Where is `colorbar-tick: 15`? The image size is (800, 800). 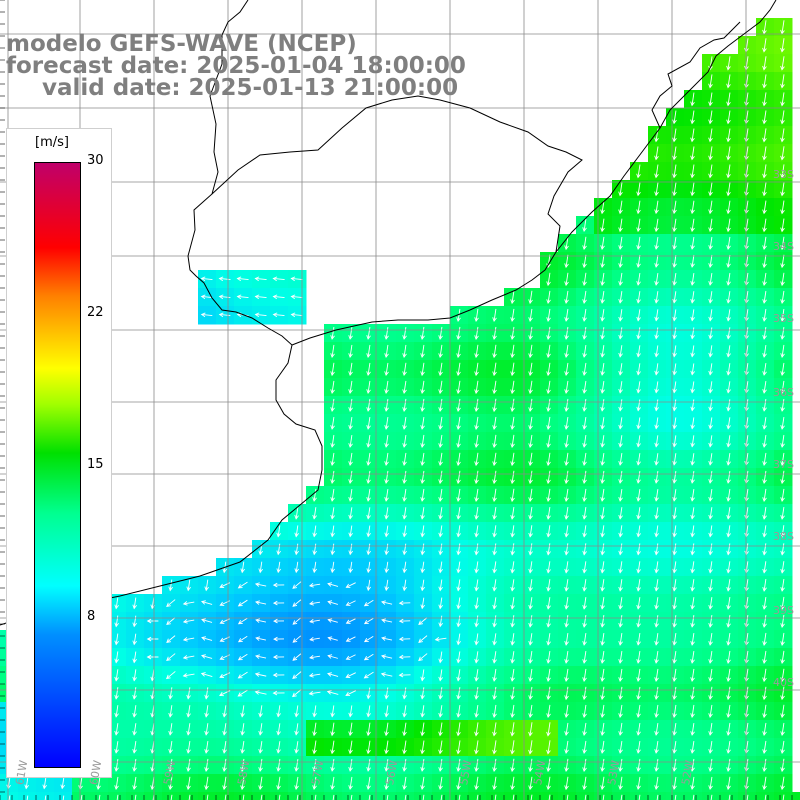
colorbar-tick: 15 is located at coordinates (95, 464).